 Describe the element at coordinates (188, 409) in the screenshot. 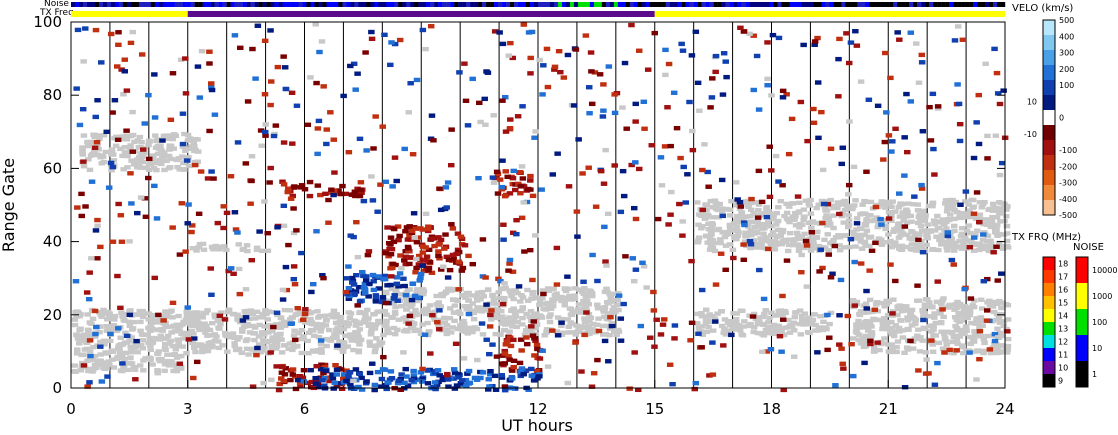

I see `x-tick-label: 3` at that location.